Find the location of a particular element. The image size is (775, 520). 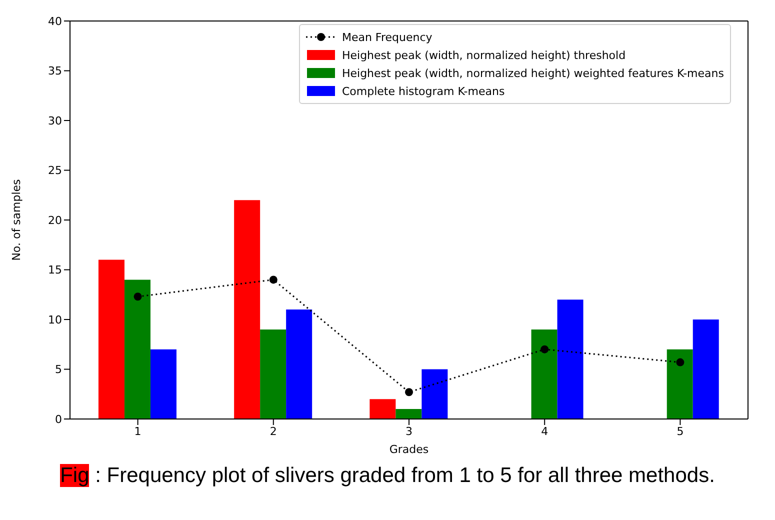

legend-label: Complete histogram K-means is located at coordinates (423, 91).